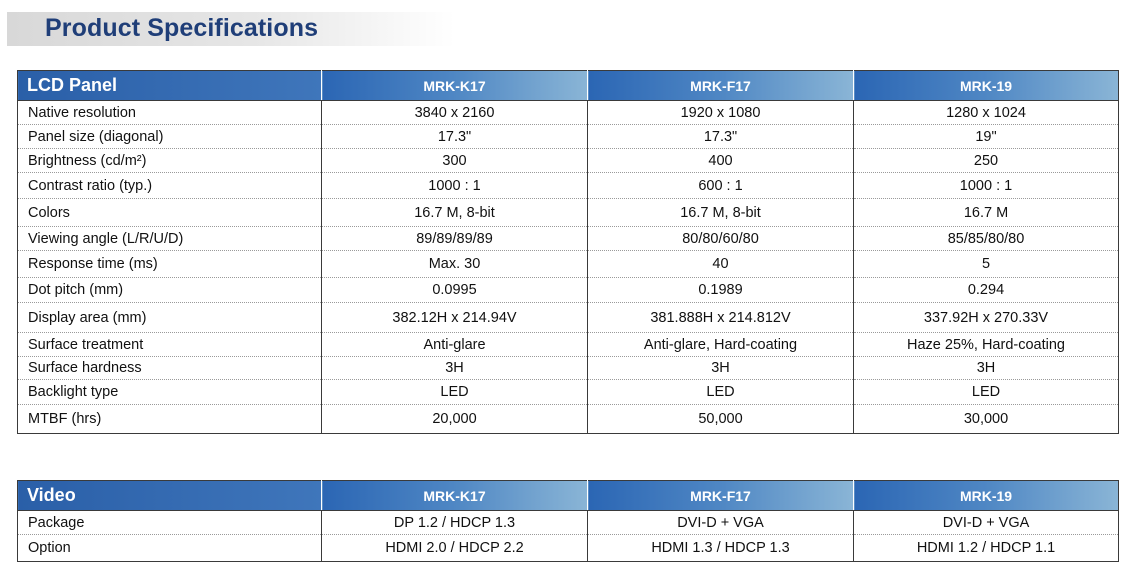 This screenshot has height=574, width=1129. I want to click on lcd-panel-row-value: 300, so click(454, 160).